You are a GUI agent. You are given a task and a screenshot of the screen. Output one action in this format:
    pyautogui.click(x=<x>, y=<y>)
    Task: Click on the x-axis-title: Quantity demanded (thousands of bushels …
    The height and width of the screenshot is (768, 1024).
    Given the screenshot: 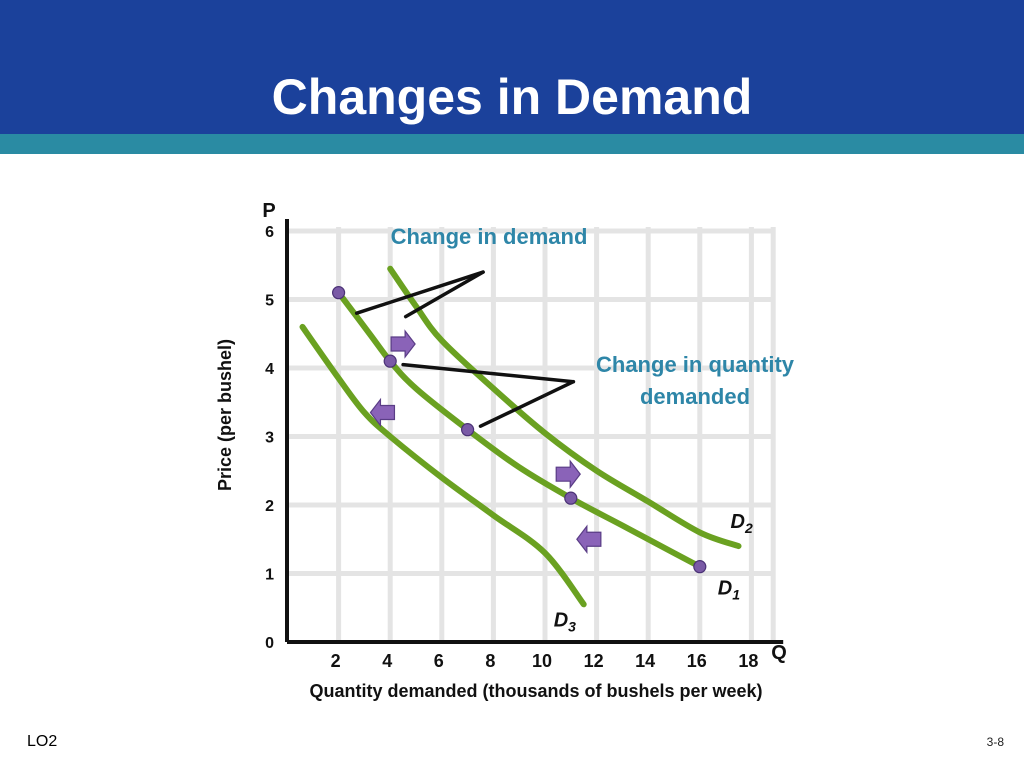 What is the action you would take?
    pyautogui.click(x=535, y=691)
    